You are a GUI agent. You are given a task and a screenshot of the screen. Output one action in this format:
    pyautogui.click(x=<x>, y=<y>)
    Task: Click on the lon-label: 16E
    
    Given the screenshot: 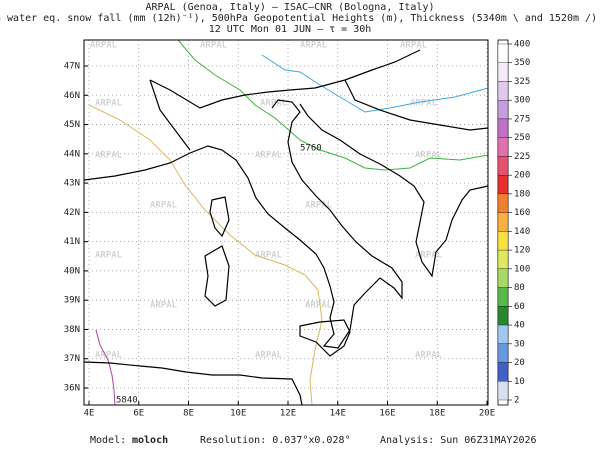 What is the action you would take?
    pyautogui.click(x=387, y=414)
    